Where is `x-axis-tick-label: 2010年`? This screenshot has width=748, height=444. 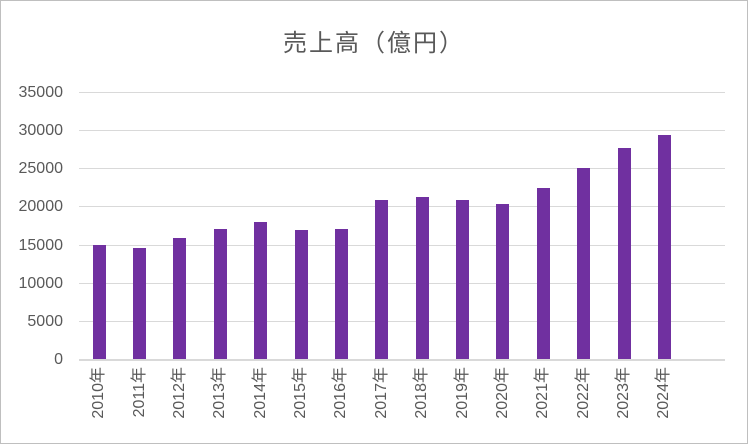 x-axis-tick-label: 2010年 is located at coordinates (99, 393).